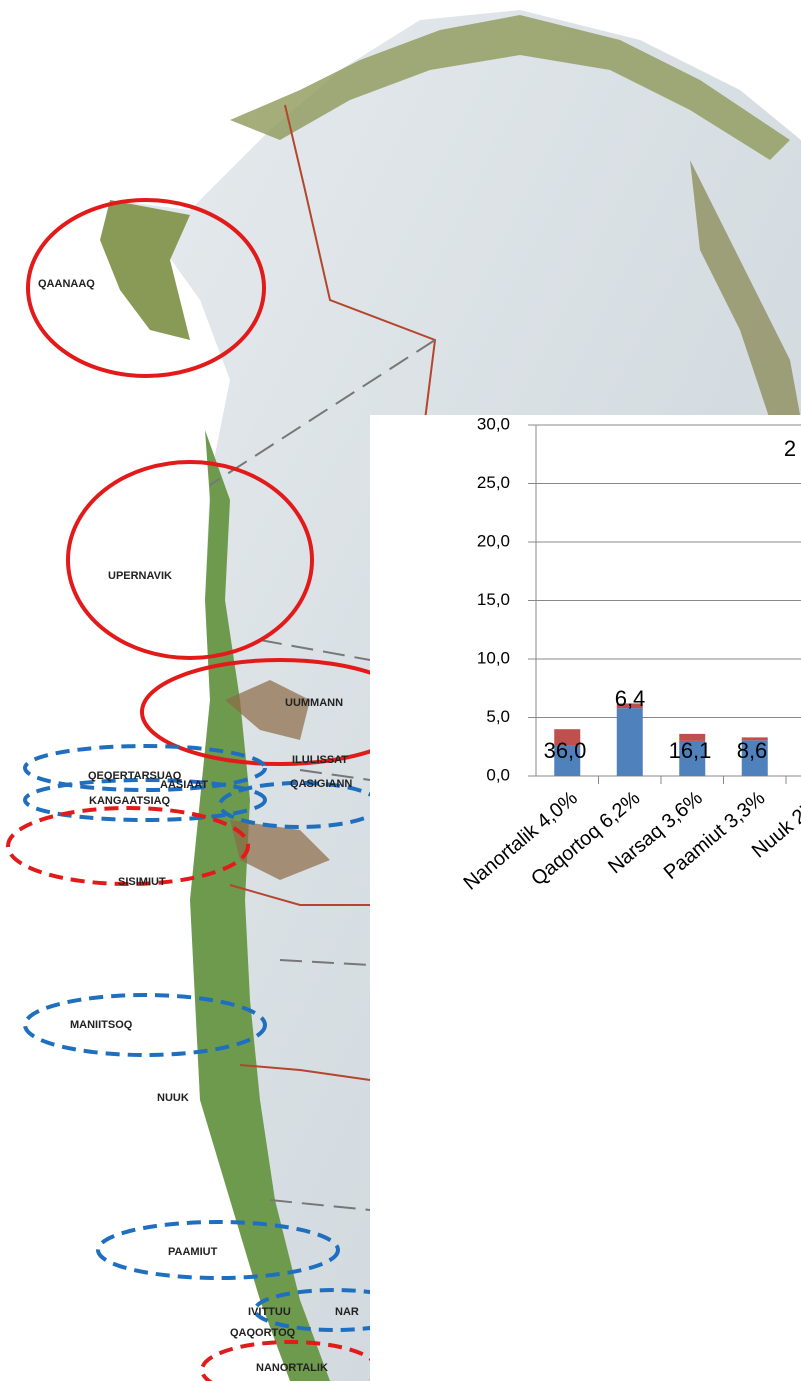 The image size is (801, 1381). Describe the element at coordinates (493, 540) in the screenshot. I see `y-tick-label: 20,0` at that location.